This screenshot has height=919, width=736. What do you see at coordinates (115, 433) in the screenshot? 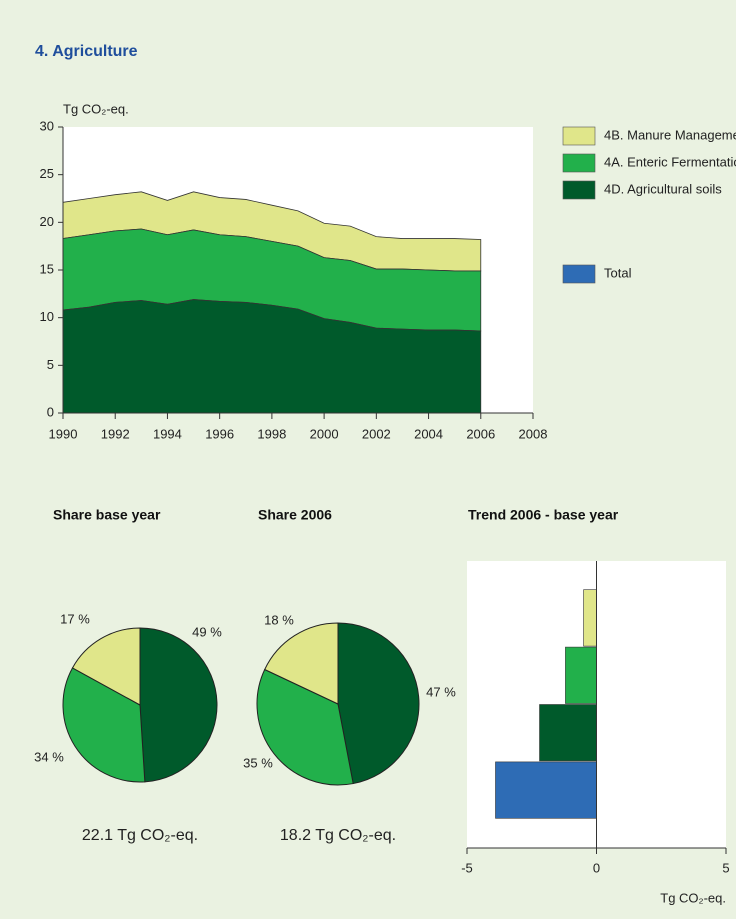
I see `x-tick-label: 1992` at bounding box center [115, 433].